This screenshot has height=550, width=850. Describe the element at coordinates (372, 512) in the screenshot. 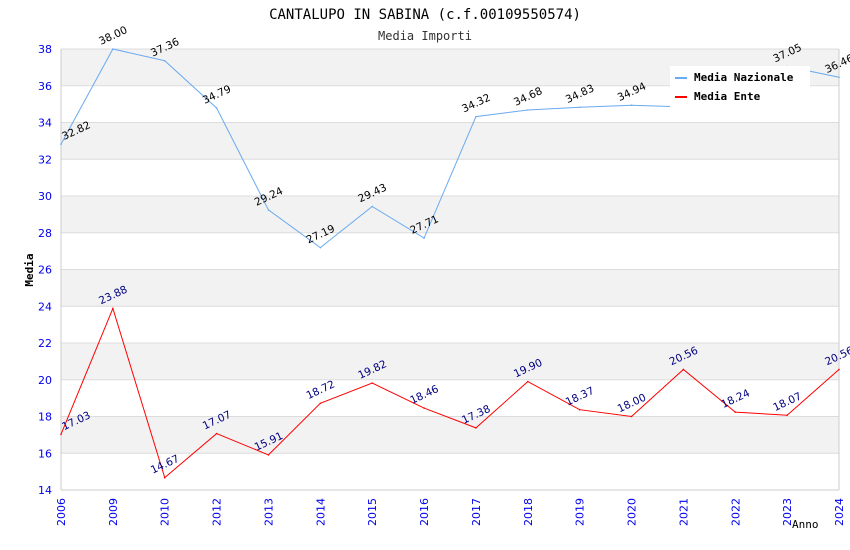

I see `x-tick-label: 2015` at that location.